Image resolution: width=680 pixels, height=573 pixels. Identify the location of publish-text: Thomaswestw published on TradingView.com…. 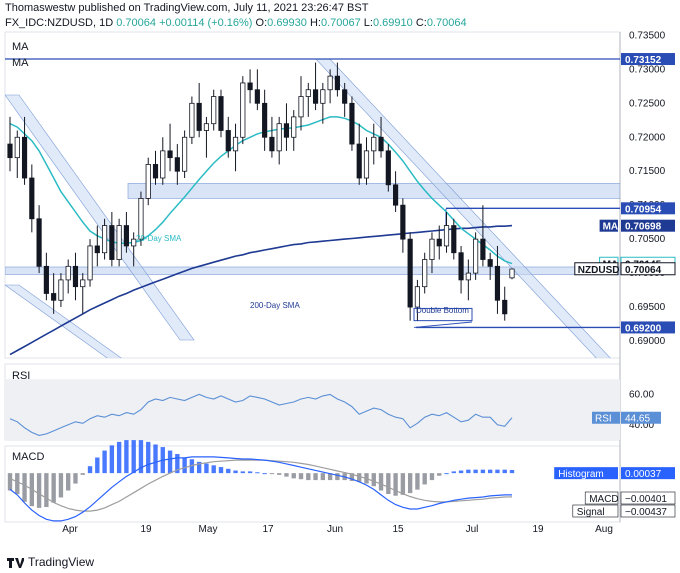
(187, 8).